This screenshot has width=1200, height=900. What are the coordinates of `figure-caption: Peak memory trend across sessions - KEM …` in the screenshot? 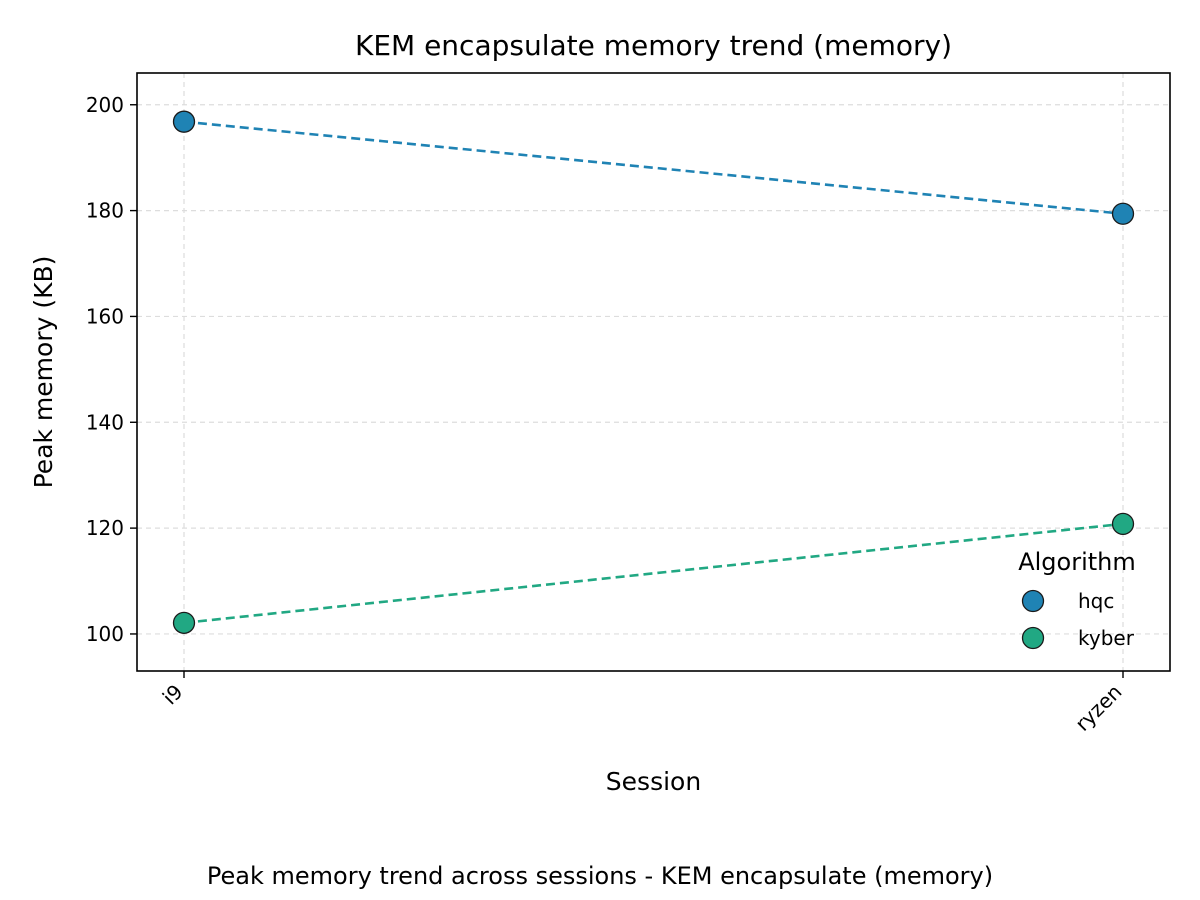 It's located at (600, 876).